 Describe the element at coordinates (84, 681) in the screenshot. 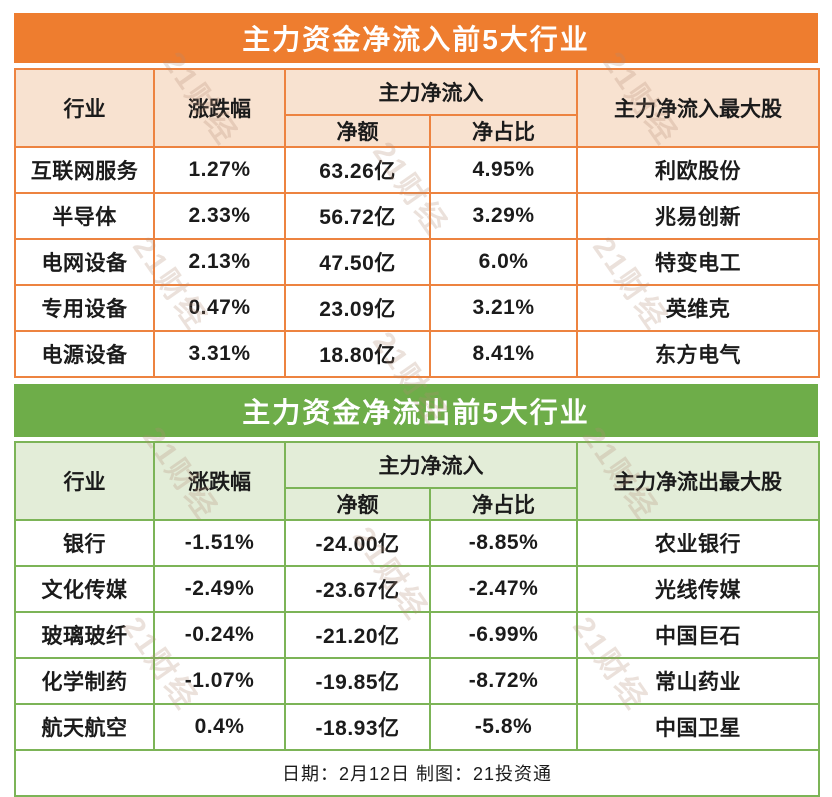

I see `cell-industry: 化学制药` at that location.